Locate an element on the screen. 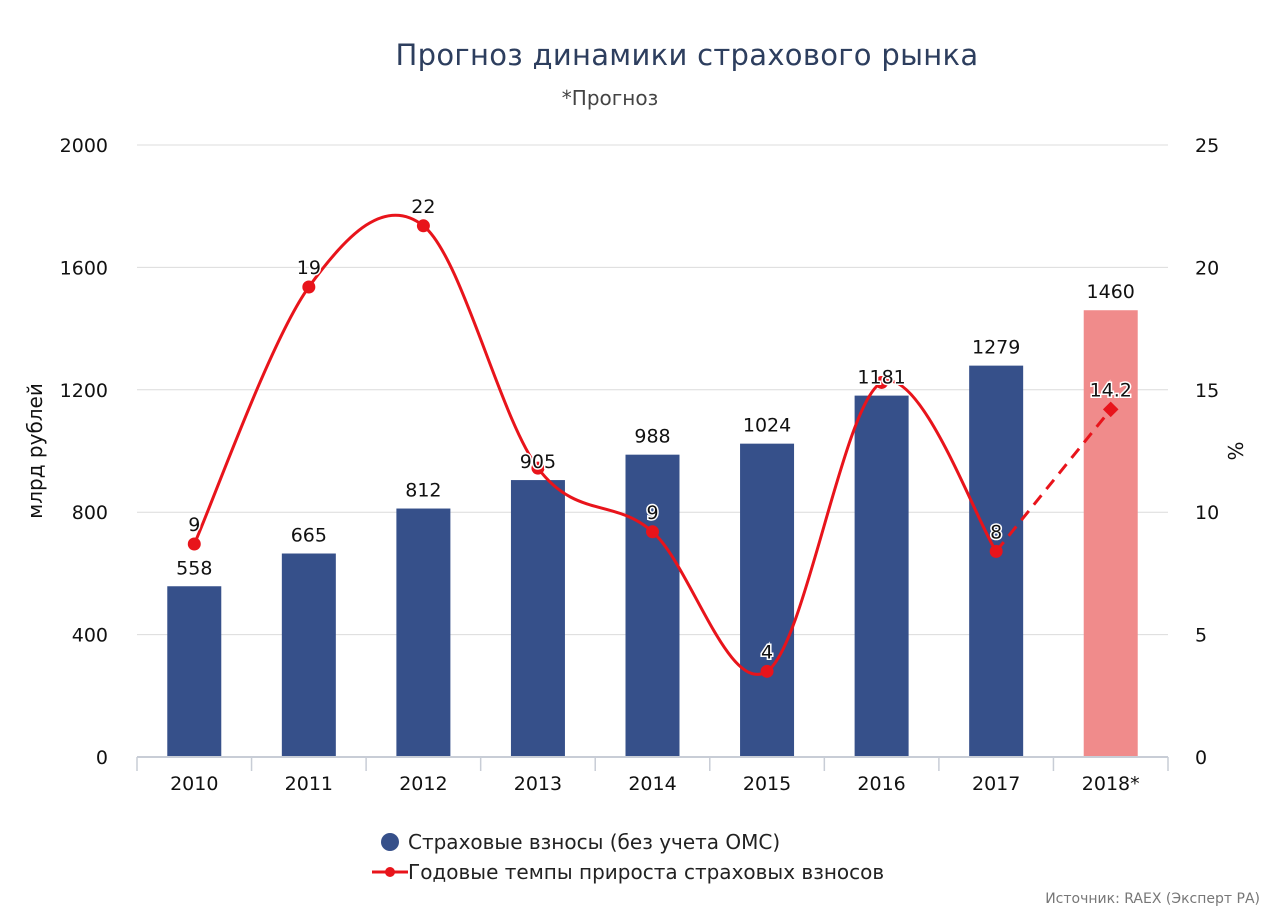  x-tick-label: 2017 is located at coordinates (996, 784).